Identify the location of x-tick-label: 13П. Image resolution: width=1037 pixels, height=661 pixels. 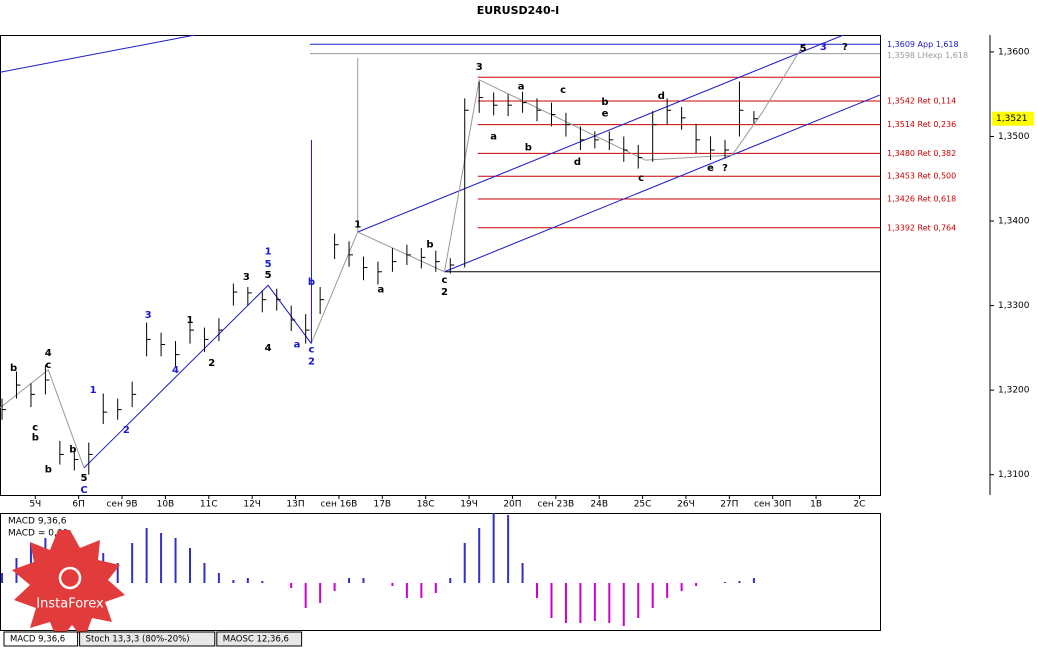
(295, 505).